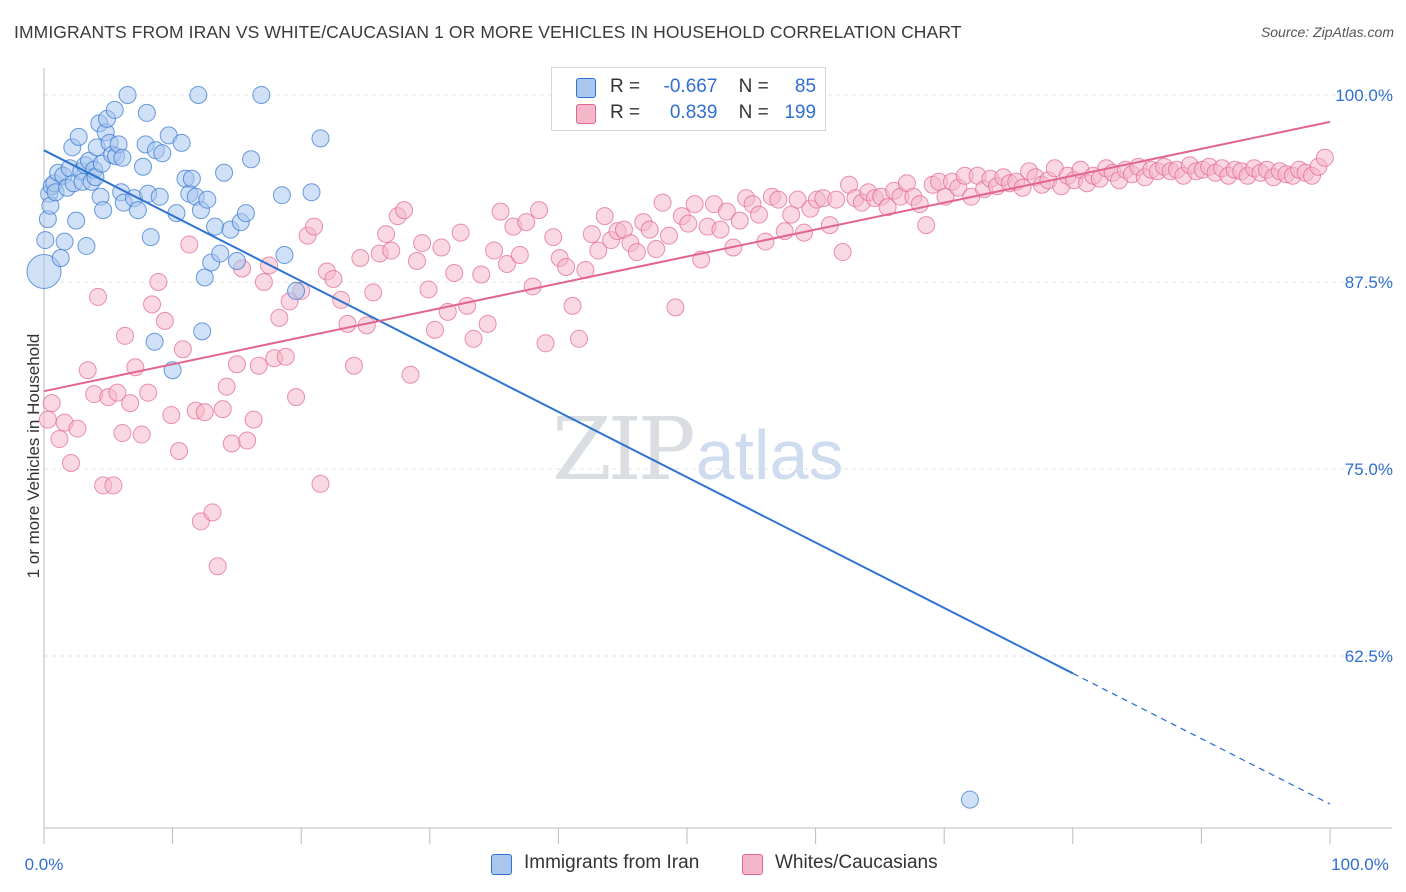 The image size is (1406, 892). Describe the element at coordinates (1364, 95) in the screenshot. I see `y-tick-label: 100.0%` at that location.